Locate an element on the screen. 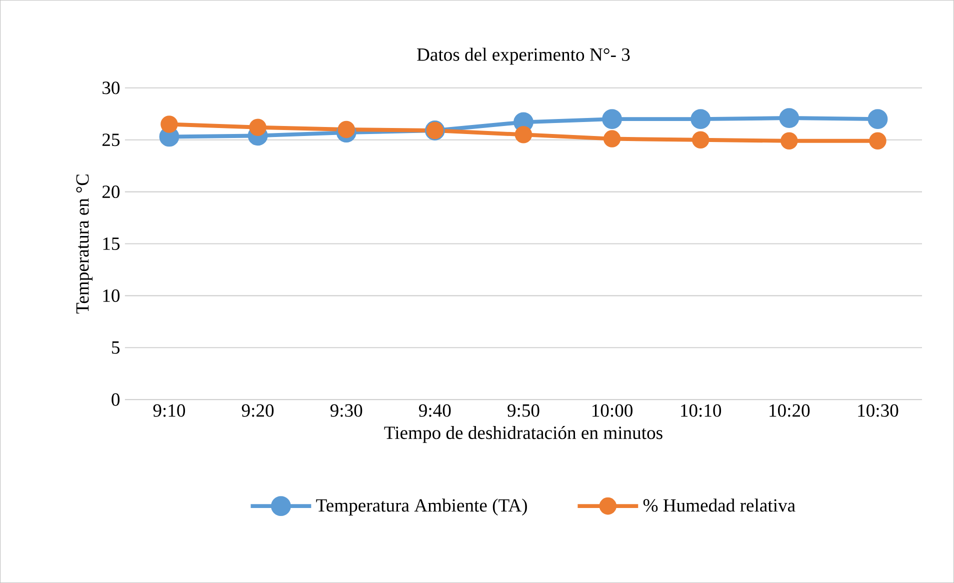 The height and width of the screenshot is (583, 954). x-tick-label: 10:30 is located at coordinates (878, 410).